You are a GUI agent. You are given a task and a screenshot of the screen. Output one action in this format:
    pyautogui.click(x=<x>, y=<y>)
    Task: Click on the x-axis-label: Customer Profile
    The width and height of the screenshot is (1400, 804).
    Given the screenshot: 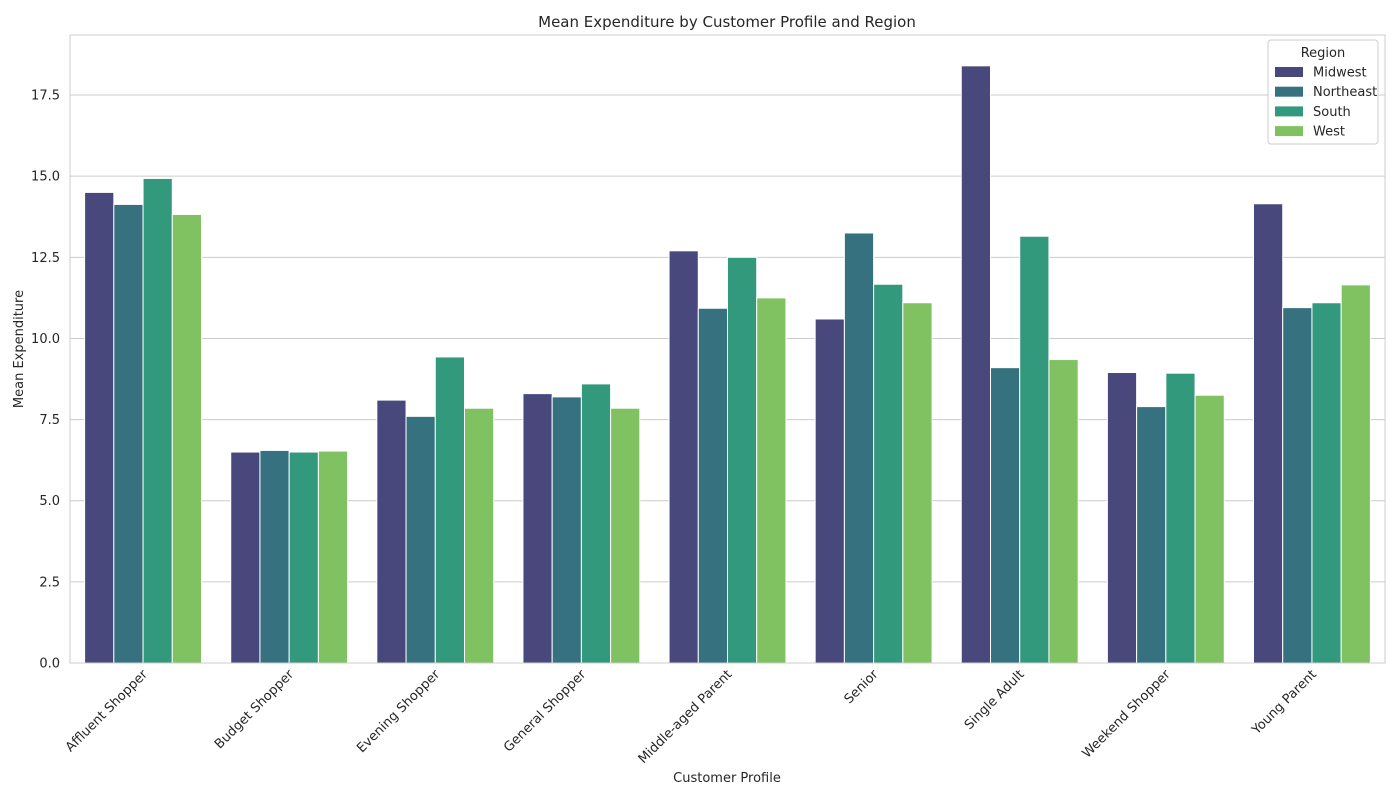 What is the action you would take?
    pyautogui.click(x=727, y=778)
    